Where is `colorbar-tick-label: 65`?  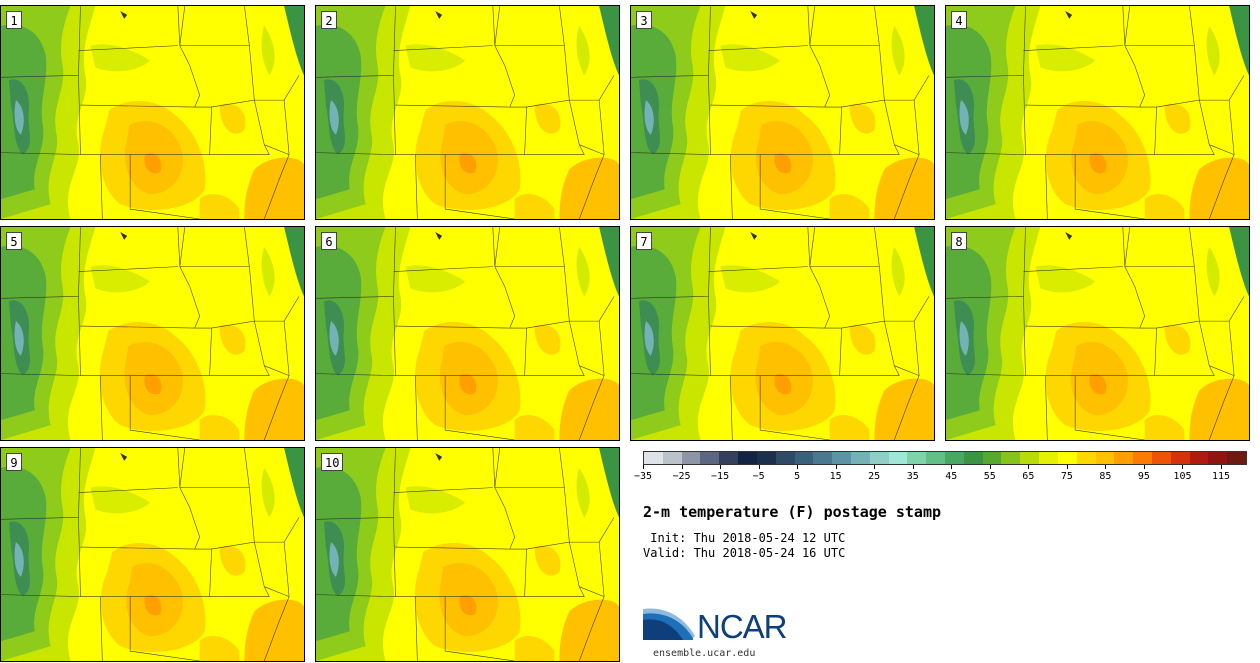 colorbar-tick-label: 65 is located at coordinates (1028, 476).